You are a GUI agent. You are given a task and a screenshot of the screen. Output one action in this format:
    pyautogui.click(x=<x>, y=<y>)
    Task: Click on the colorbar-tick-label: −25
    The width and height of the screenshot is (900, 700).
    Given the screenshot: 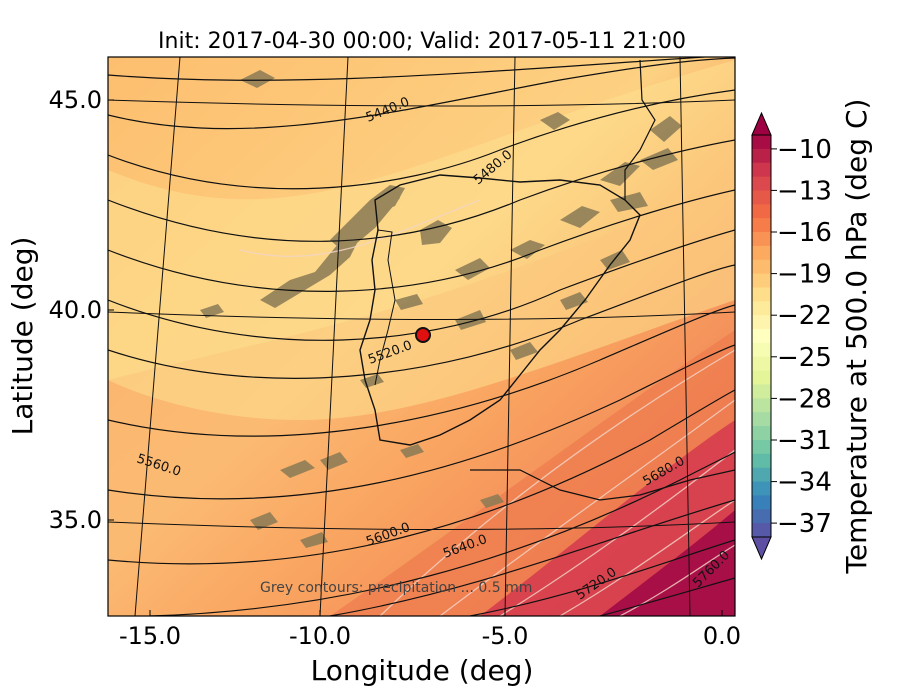 What is the action you would take?
    pyautogui.click(x=804, y=358)
    